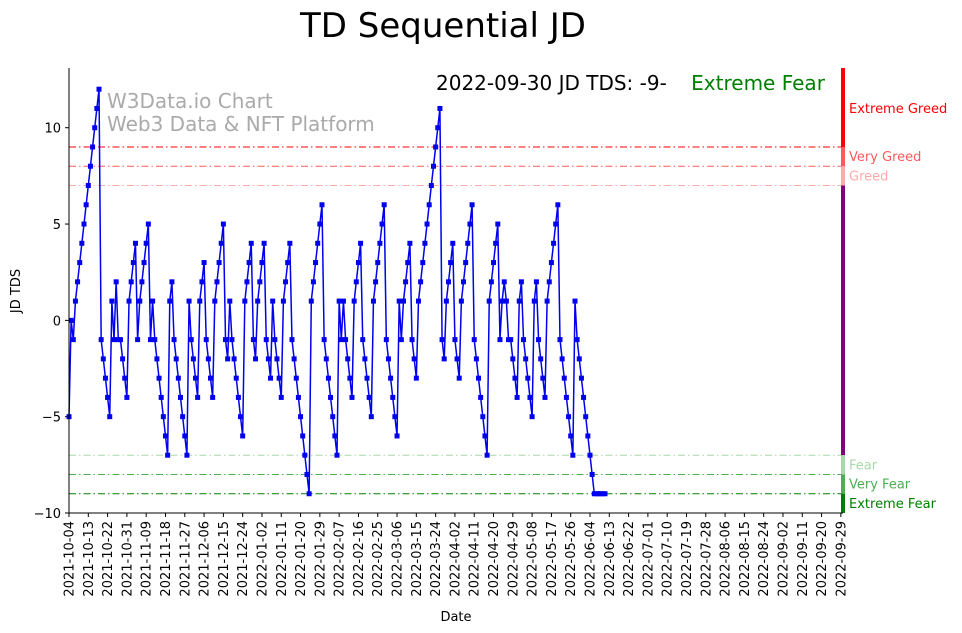 The width and height of the screenshot is (962, 633). What do you see at coordinates (51, 322) in the screenshot?
I see `y-axis-ticks: −10 −5 0 5 10` at bounding box center [51, 322].